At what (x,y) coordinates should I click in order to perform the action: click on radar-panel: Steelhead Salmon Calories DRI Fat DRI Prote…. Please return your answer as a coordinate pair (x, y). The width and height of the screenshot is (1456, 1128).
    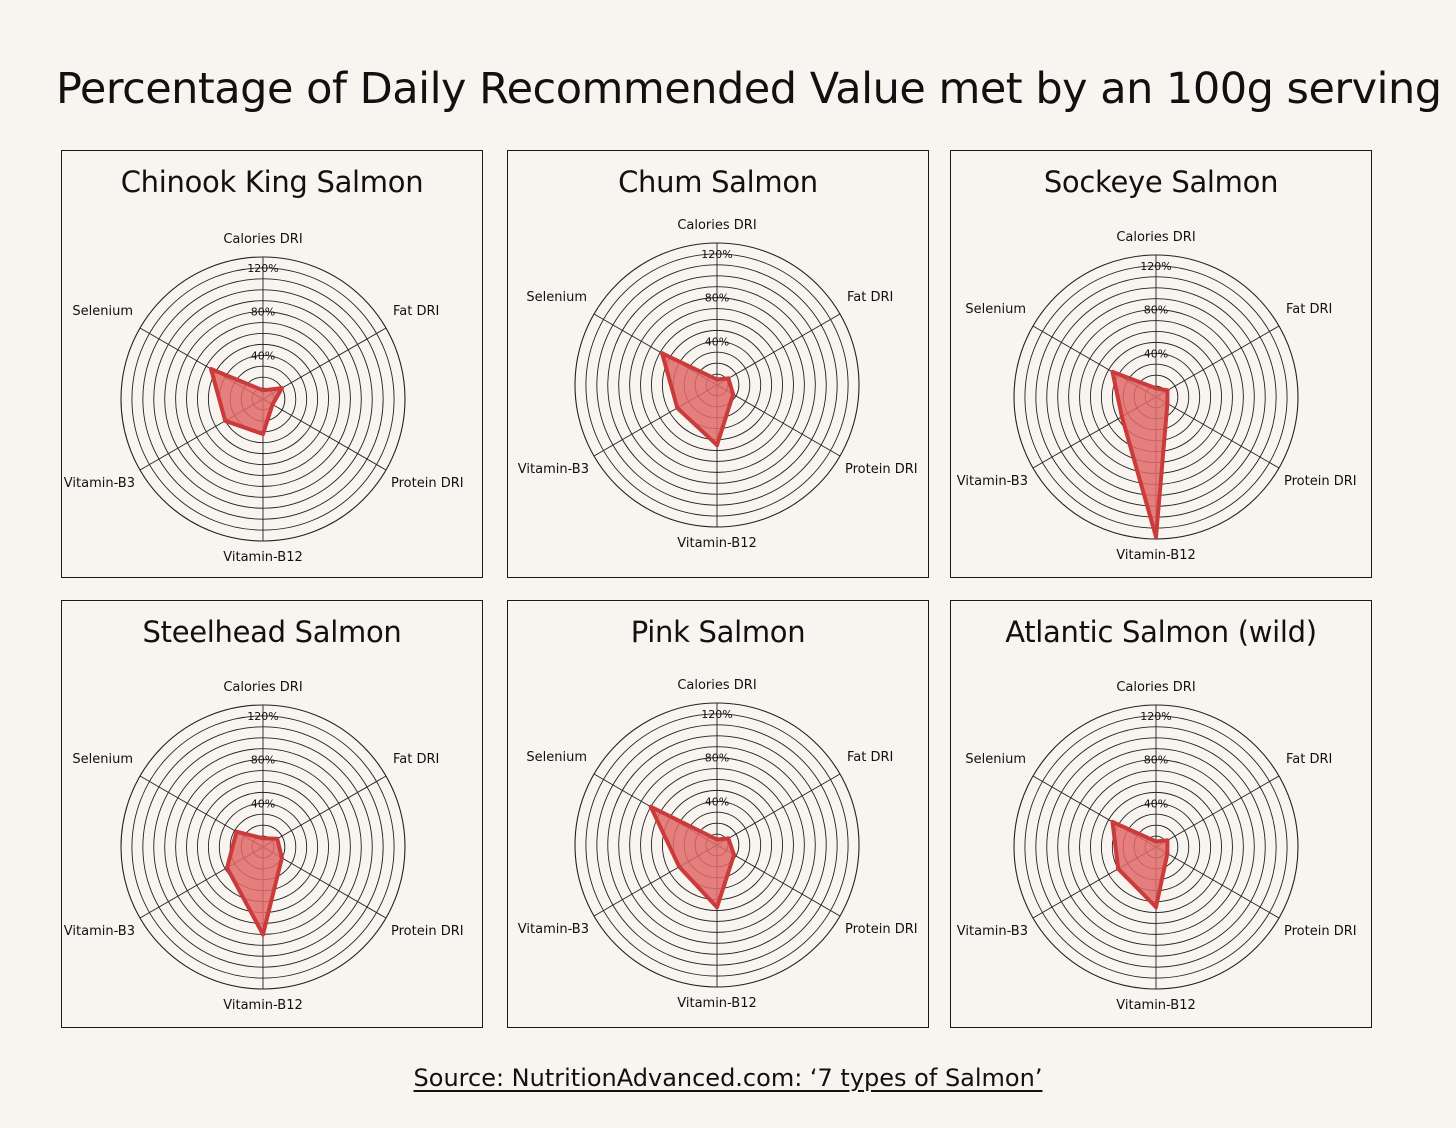
    Looking at the image, I should click on (272, 814).